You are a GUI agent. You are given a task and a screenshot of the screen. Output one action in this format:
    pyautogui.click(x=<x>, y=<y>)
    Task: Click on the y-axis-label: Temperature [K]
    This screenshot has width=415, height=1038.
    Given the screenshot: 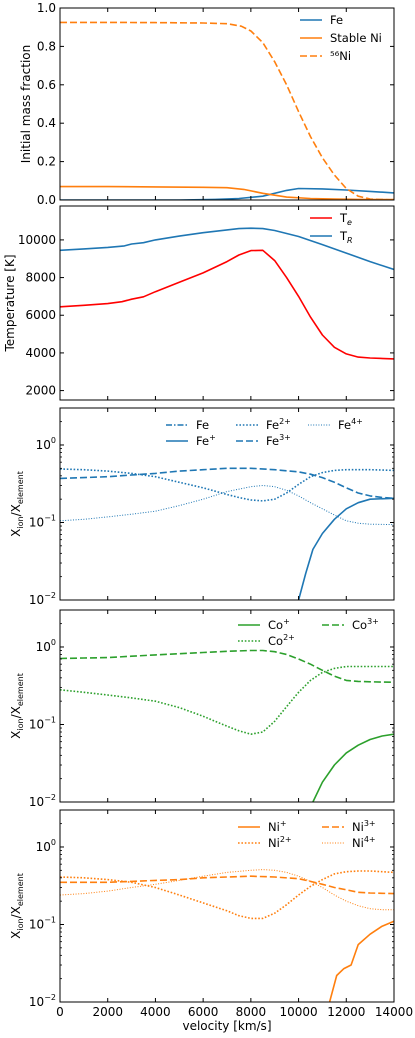 What is the action you would take?
    pyautogui.click(x=10, y=303)
    